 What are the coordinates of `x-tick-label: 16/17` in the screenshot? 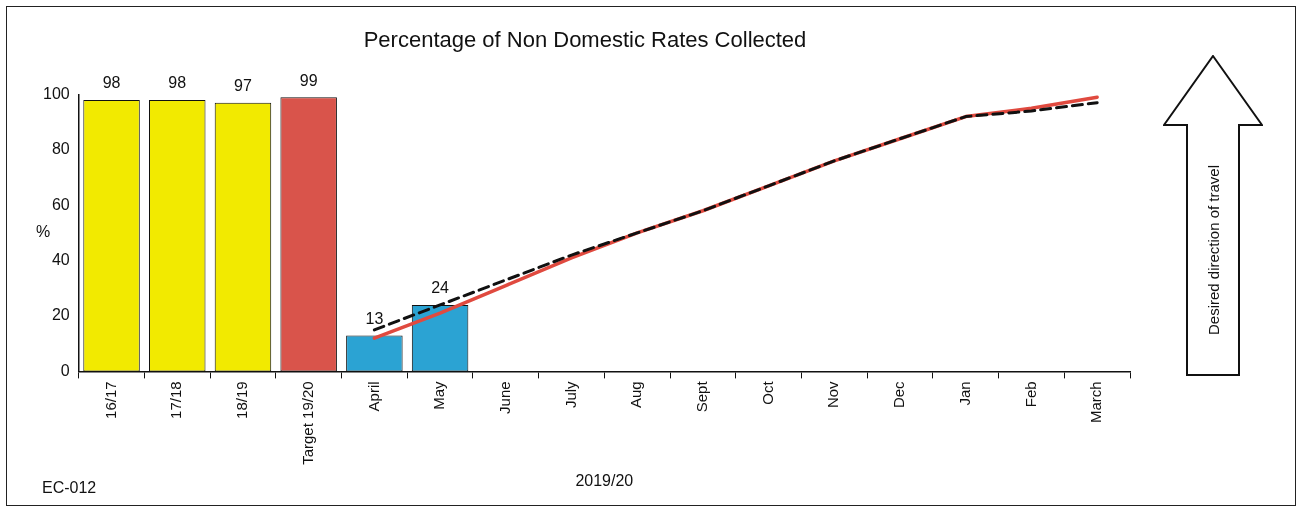 It's located at (110, 400).